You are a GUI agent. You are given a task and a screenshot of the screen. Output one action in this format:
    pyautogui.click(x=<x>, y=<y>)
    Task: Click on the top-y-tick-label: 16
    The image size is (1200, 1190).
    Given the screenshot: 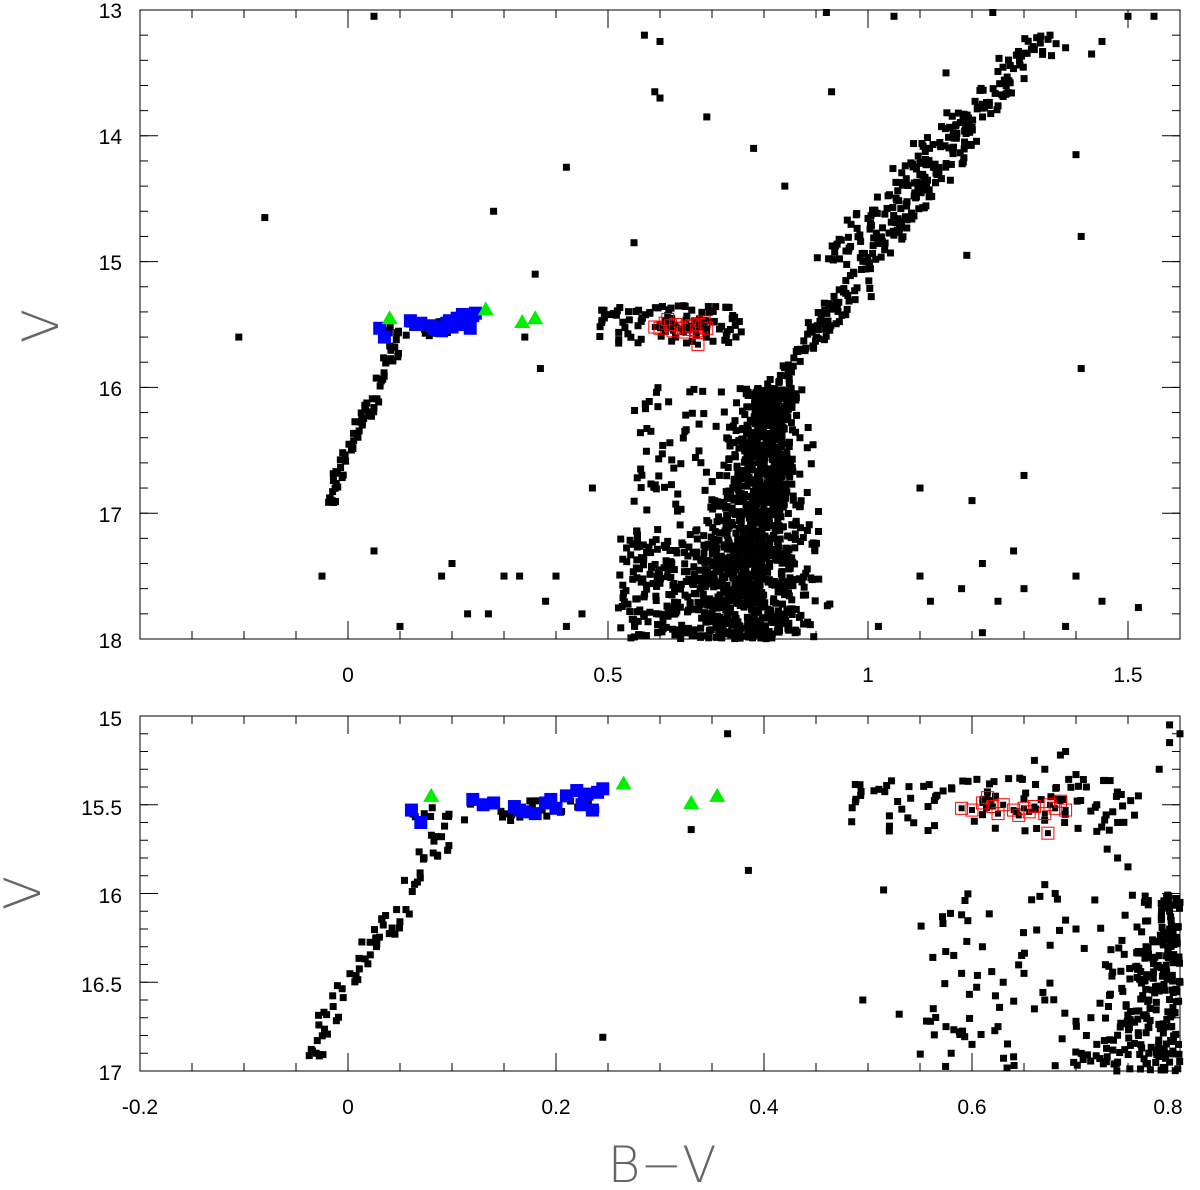 What is the action you would take?
    pyautogui.click(x=110, y=389)
    